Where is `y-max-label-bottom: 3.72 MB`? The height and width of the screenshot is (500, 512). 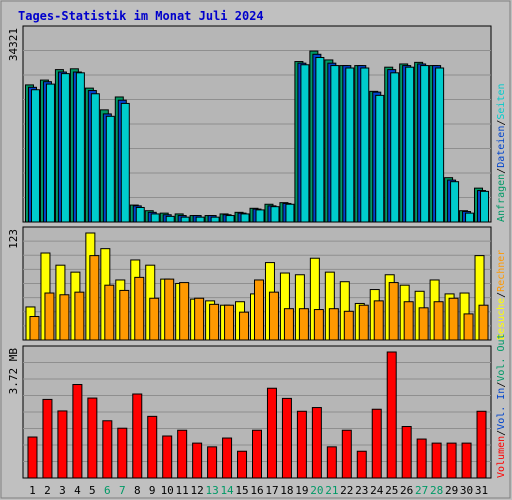 y-max-label-bottom: 3.72 MB is located at coordinates (13, 371).